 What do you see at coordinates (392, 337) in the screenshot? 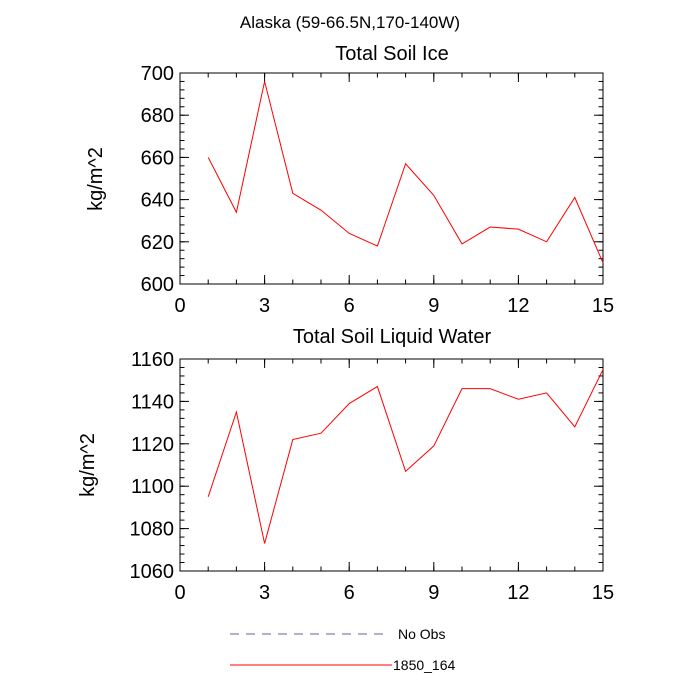
I see `panel-title: Total Soil Liquid Water` at bounding box center [392, 337].